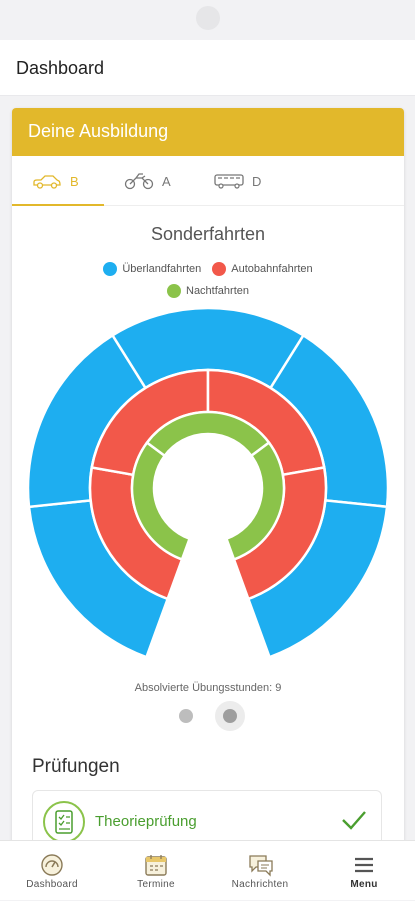  I want to click on nav-label: Dashboard, so click(52, 884).